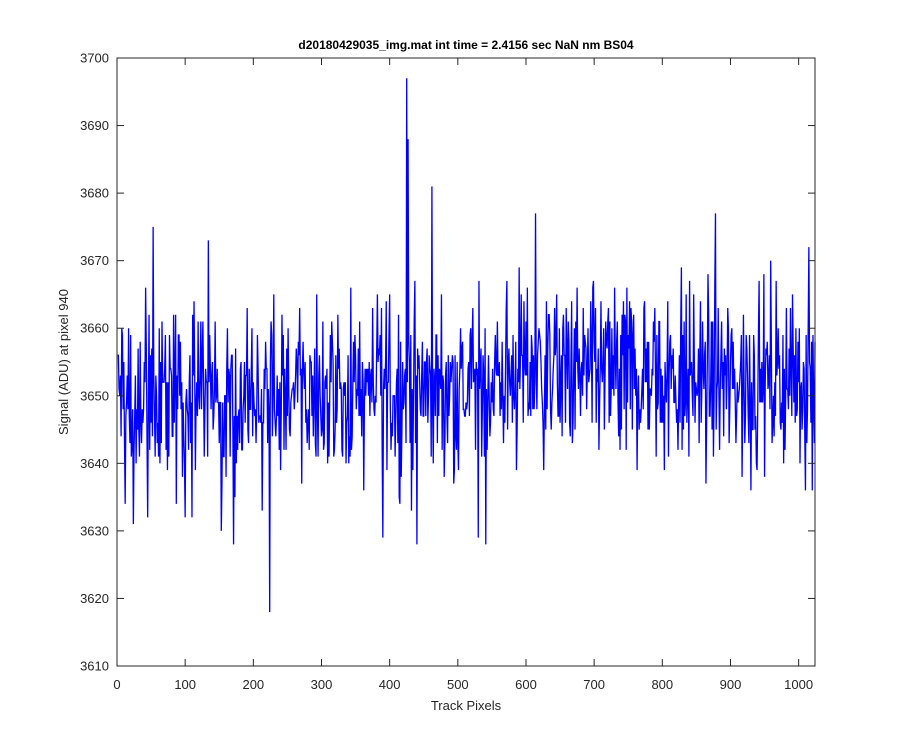  Describe the element at coordinates (94, 328) in the screenshot. I see `y-tick-label: 3660` at that location.